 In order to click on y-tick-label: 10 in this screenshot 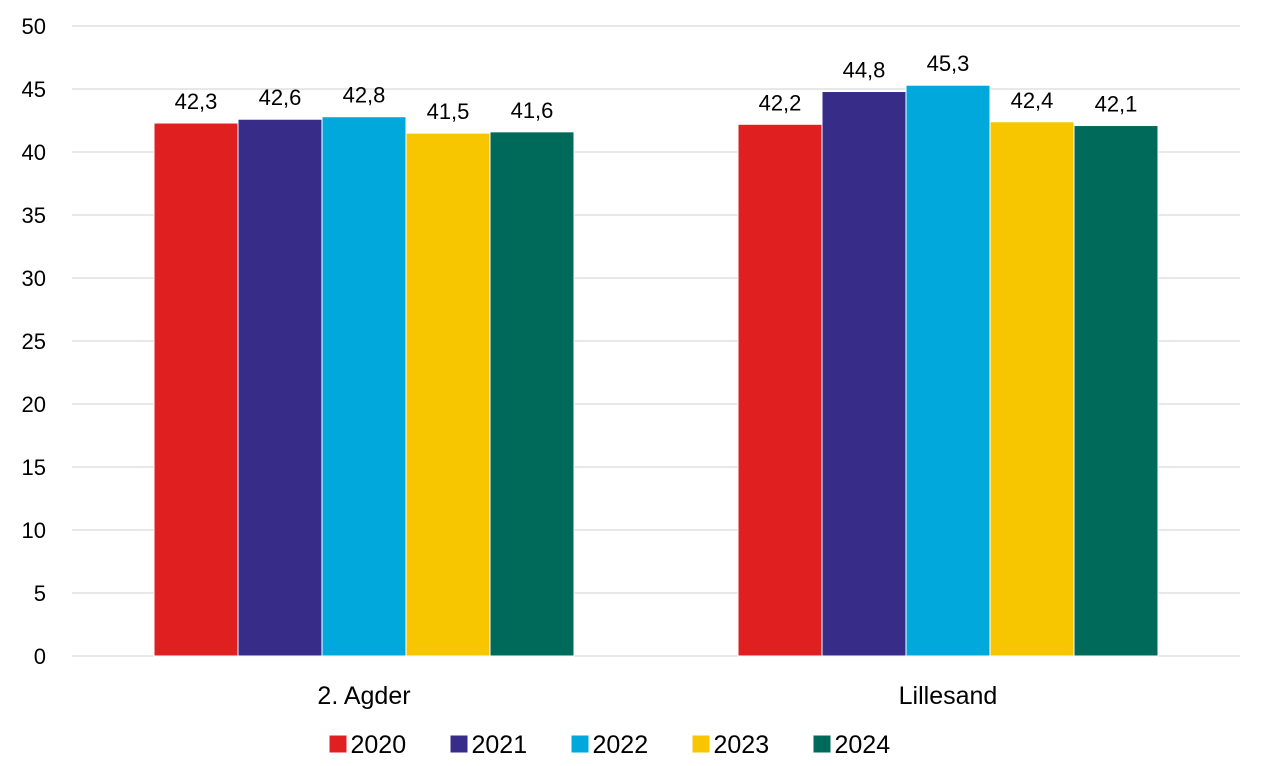, I will do `click(34, 530)`.